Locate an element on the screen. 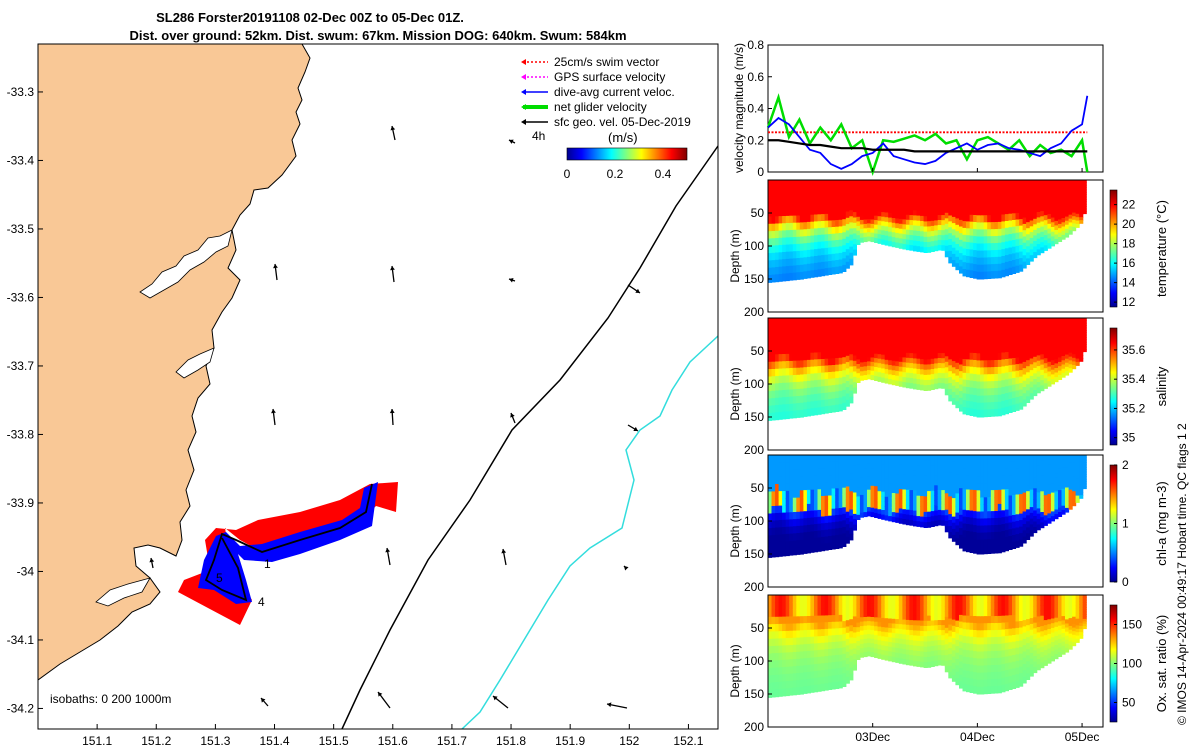  geo-arrow-head is located at coordinates (637, 290).